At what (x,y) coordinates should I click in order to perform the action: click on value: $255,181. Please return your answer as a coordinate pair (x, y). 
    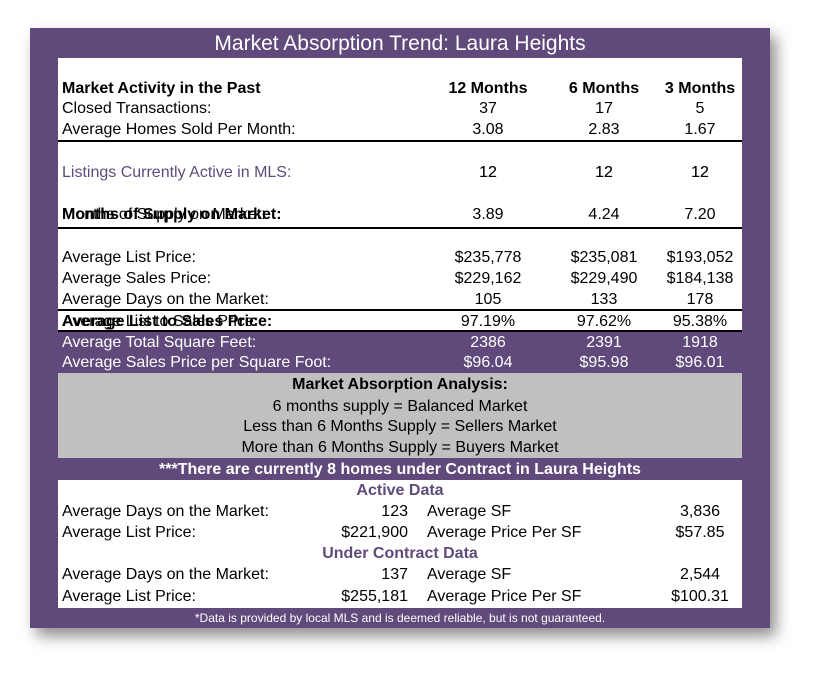
    Looking at the image, I should click on (374, 596).